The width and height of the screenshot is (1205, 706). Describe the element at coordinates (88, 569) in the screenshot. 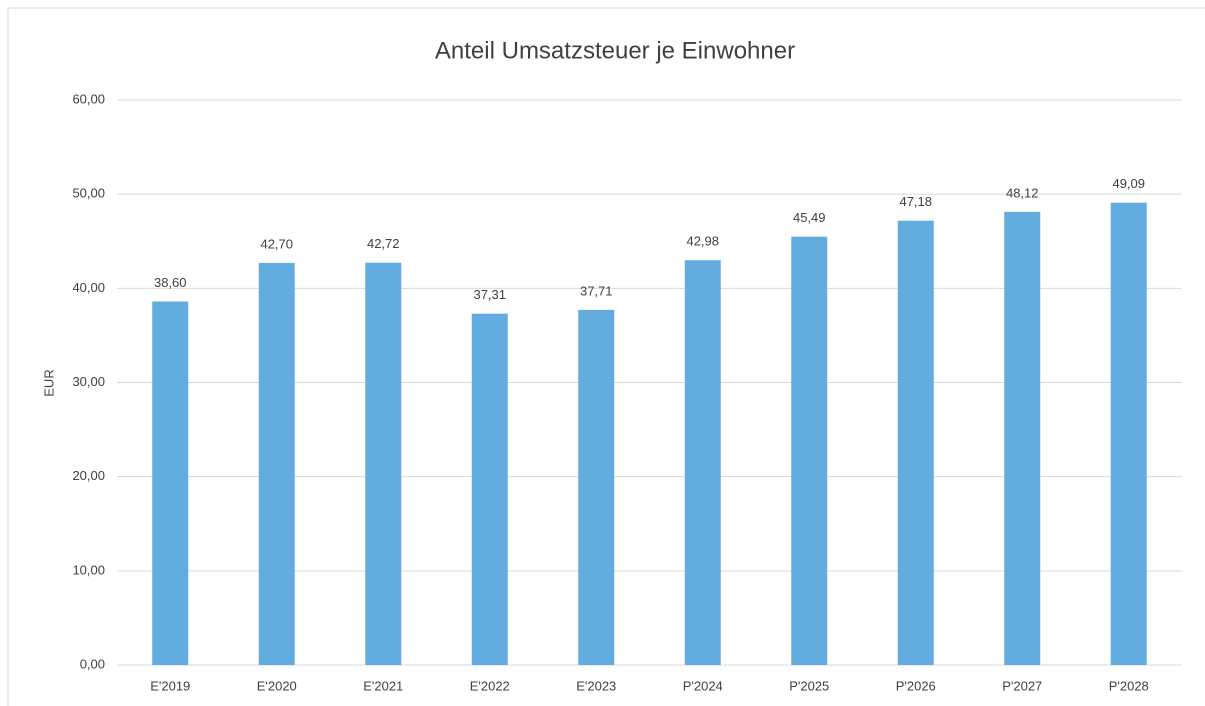

I see `y-tick-label: 10,00` at that location.